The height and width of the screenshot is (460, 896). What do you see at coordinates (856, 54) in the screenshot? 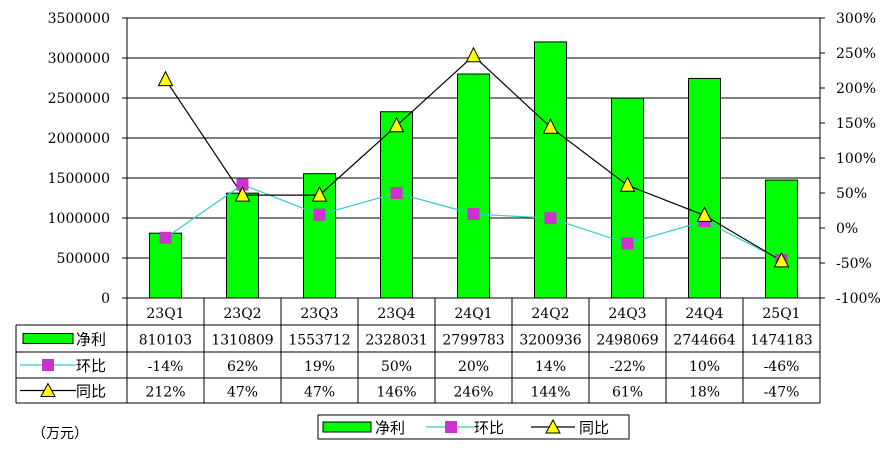
I see `y-right-tick-label: 250%` at bounding box center [856, 54].